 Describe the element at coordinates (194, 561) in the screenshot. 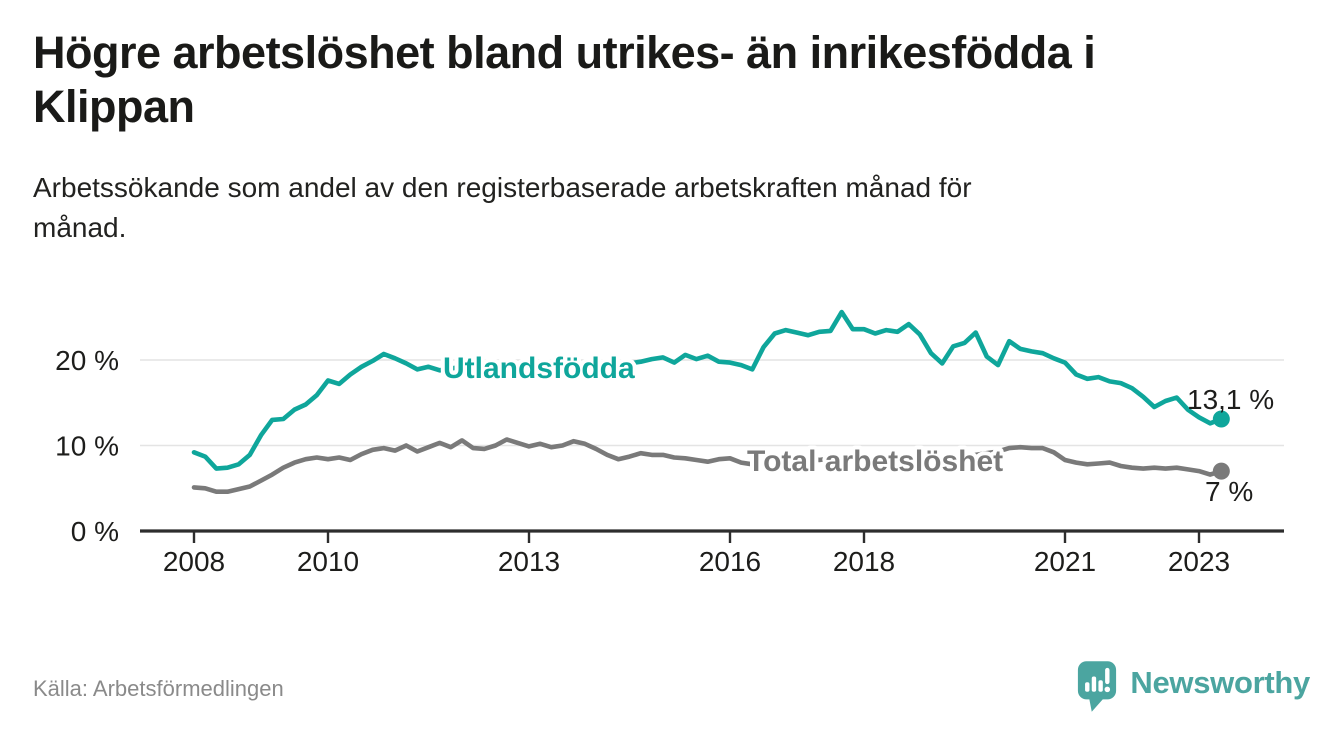

I see `x-tick-label: 2008` at that location.